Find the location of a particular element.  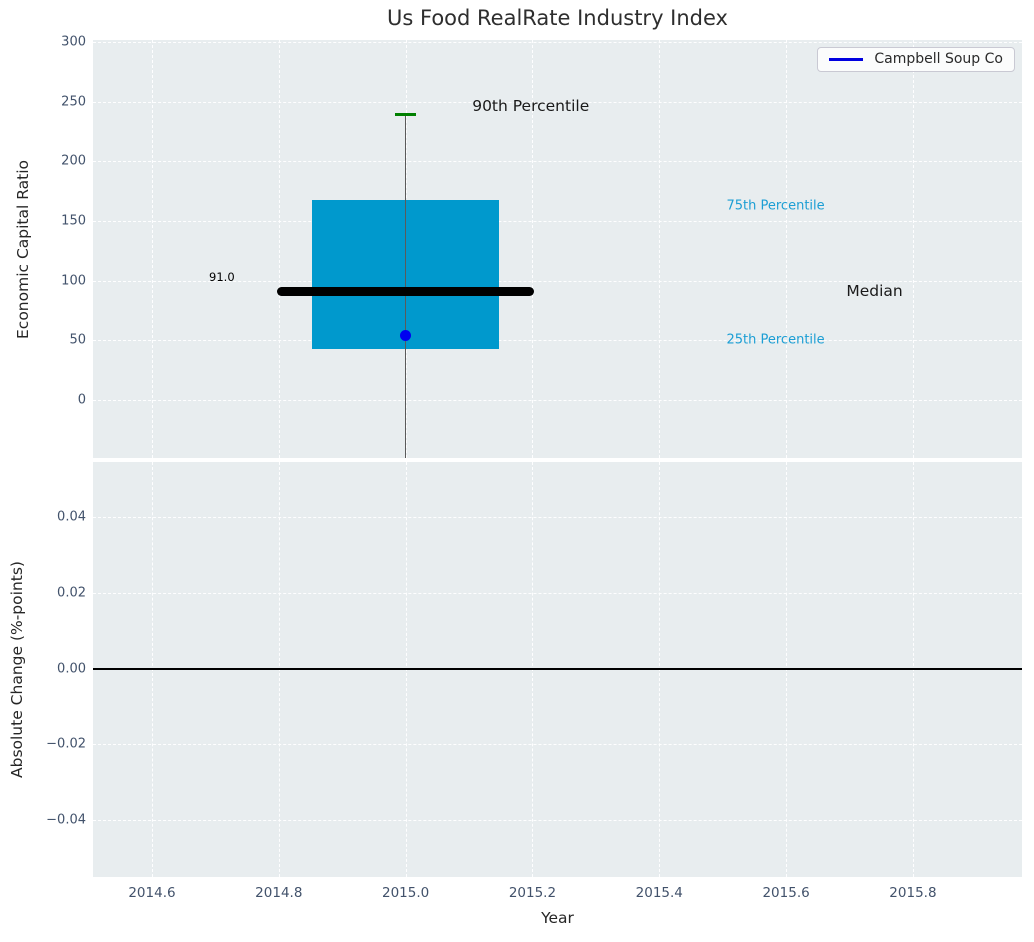

legend-label: Campbell Soup Co is located at coordinates (938, 59).